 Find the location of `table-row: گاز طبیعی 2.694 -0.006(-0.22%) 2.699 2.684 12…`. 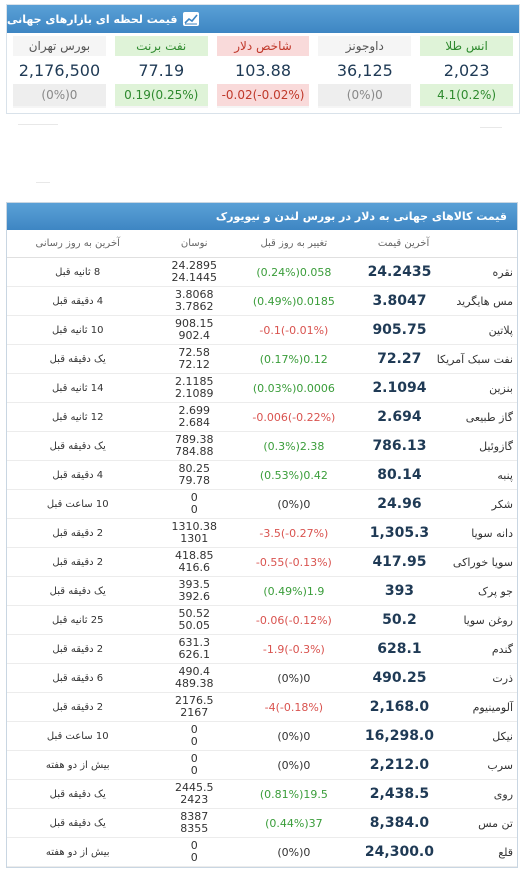

table-row: گاز طبیعی 2.694 -0.006(-0.22%) 2.699 2.684 12… is located at coordinates (262, 417).